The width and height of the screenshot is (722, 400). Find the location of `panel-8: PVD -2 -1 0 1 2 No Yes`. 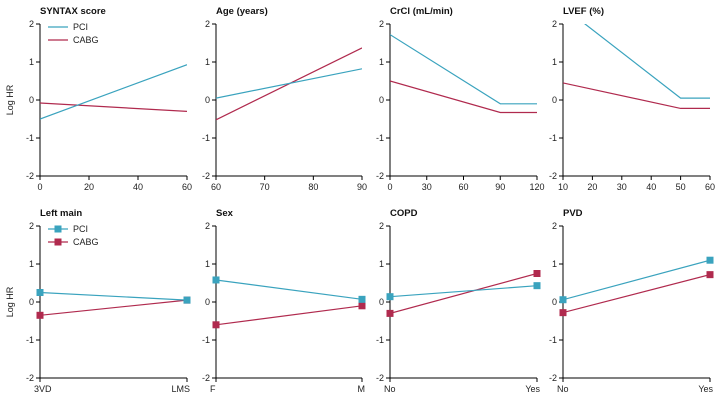

panel-8: PVD -2 -1 0 1 2 No Yes is located at coordinates (631, 301).